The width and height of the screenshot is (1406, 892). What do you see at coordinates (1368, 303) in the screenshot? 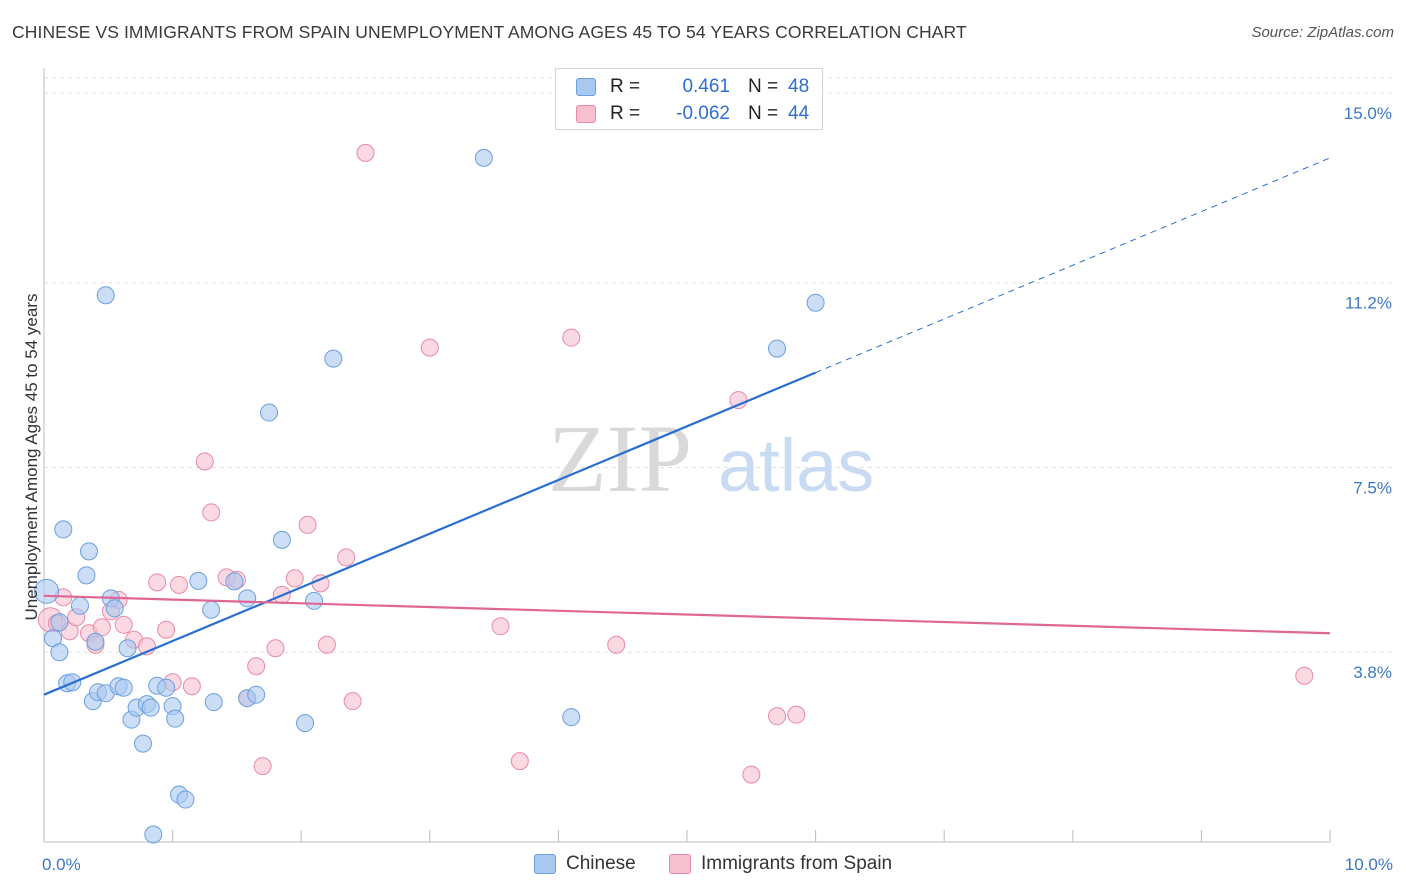
I see `y-tick-label: 11.2%` at bounding box center [1368, 303].